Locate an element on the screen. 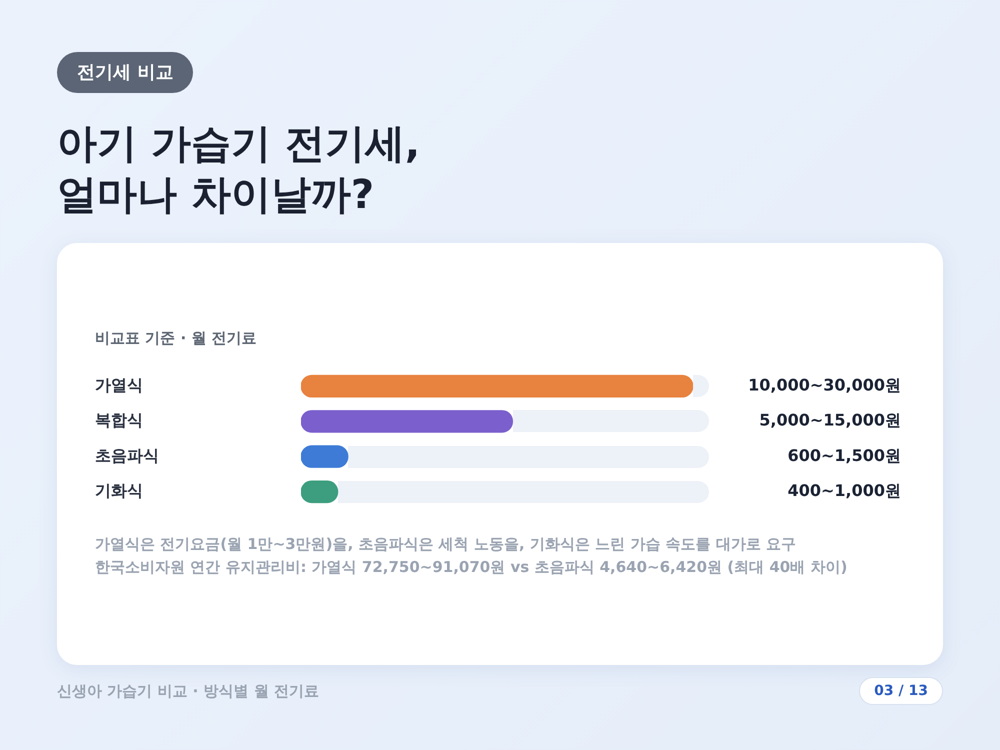 The width and height of the screenshot is (1000, 750). text: 600~1,500원 is located at coordinates (844, 455).